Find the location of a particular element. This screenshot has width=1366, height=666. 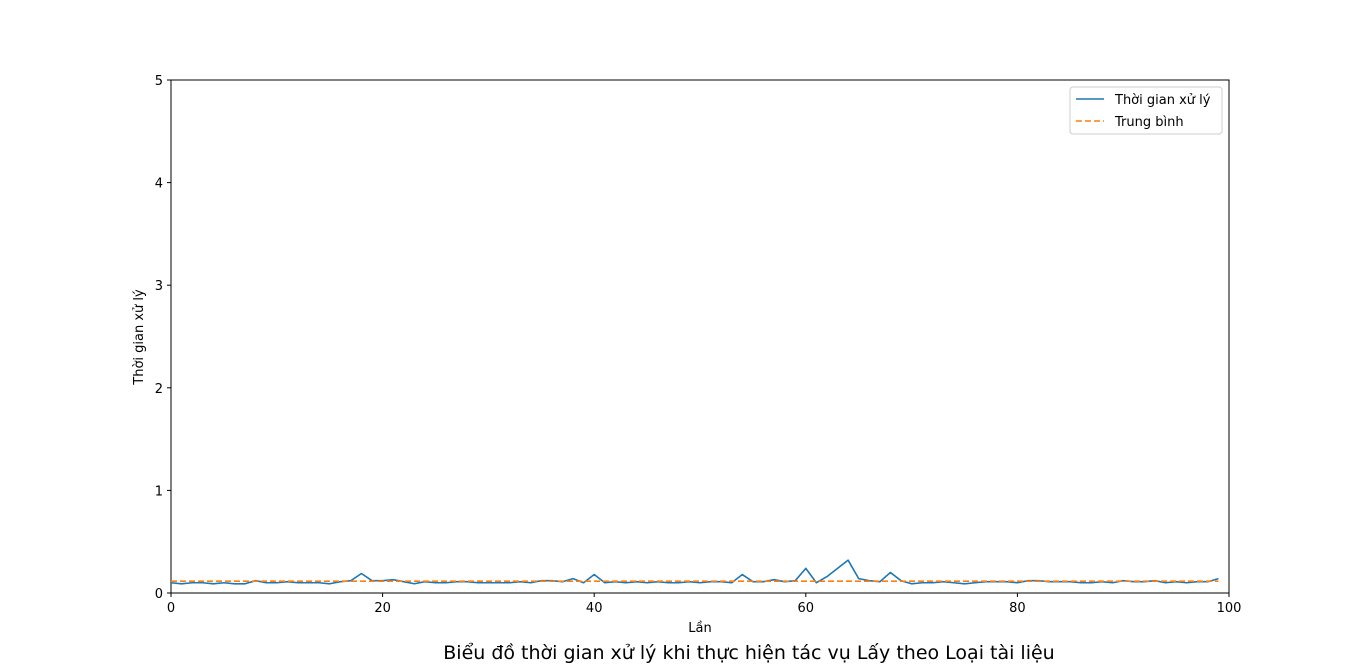

y-tick-label: 3 is located at coordinates (159, 286).